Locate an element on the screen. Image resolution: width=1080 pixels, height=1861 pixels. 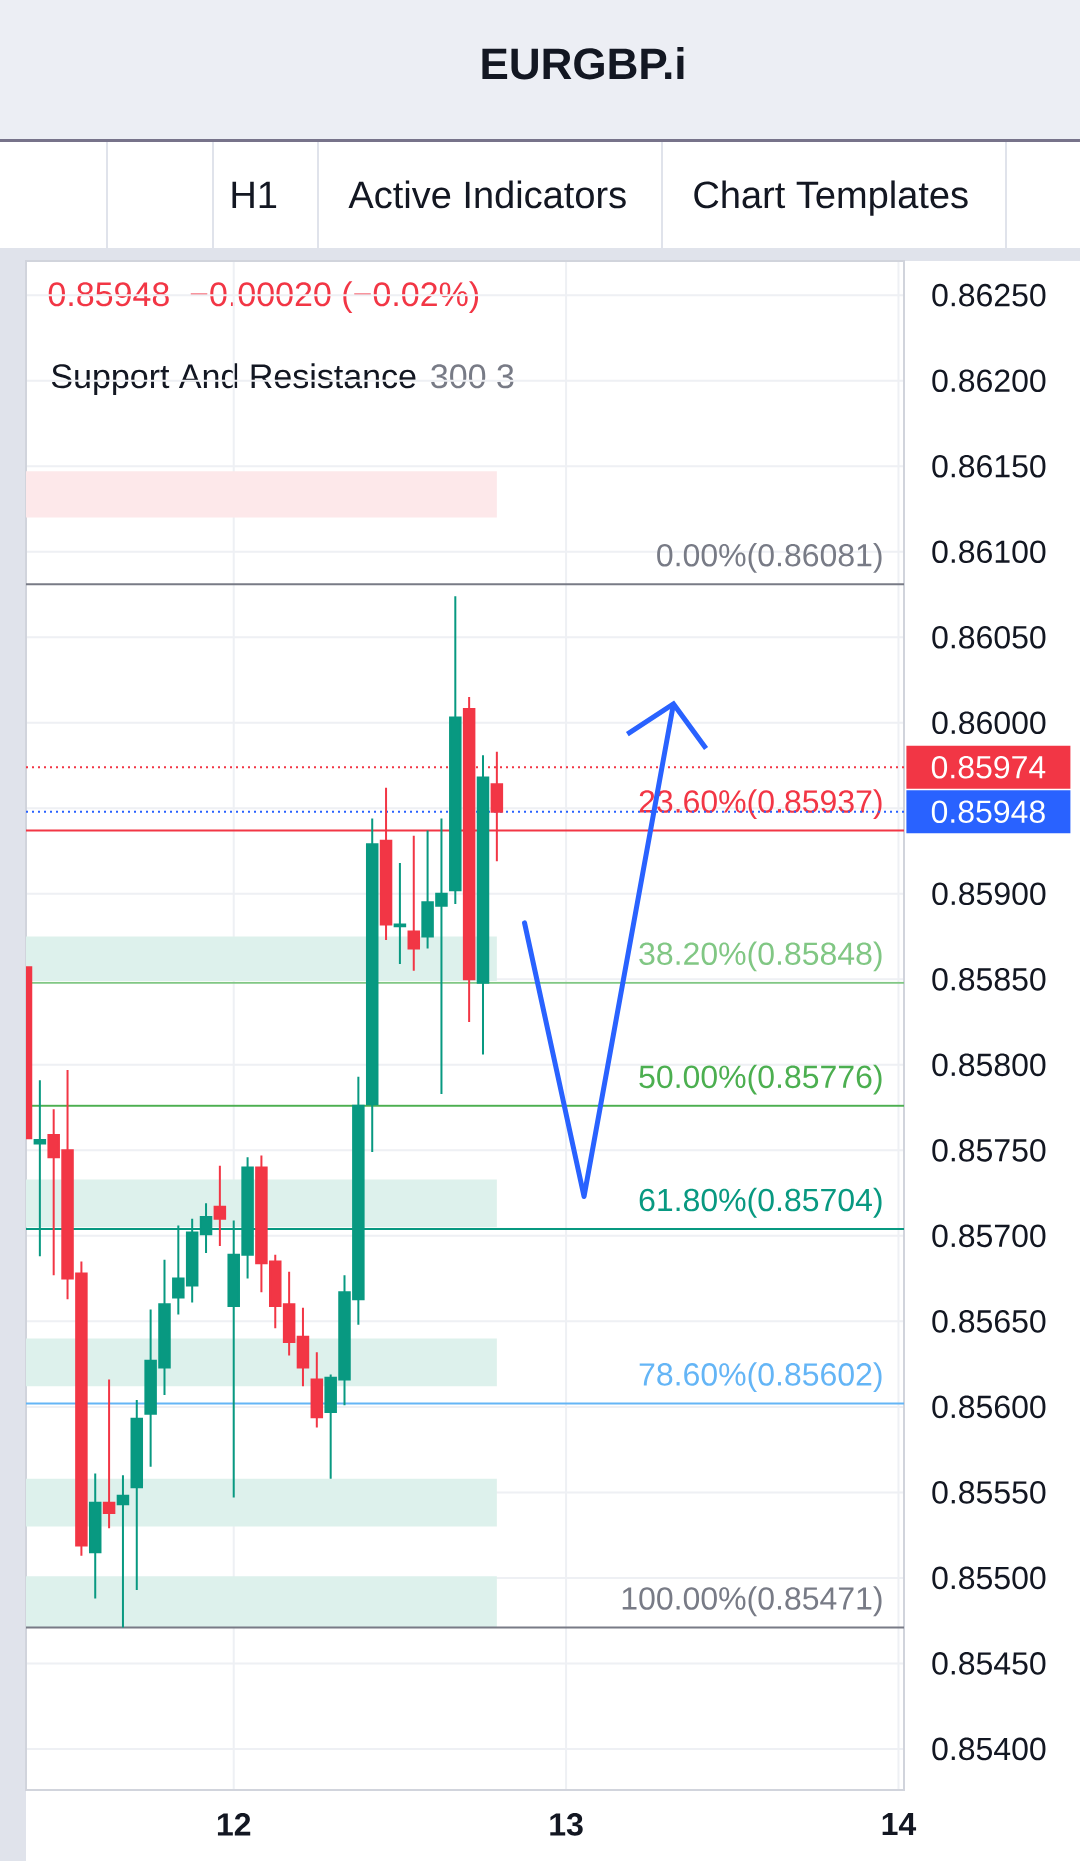
y-tick-label: 0.86150 is located at coordinates (989, 466).